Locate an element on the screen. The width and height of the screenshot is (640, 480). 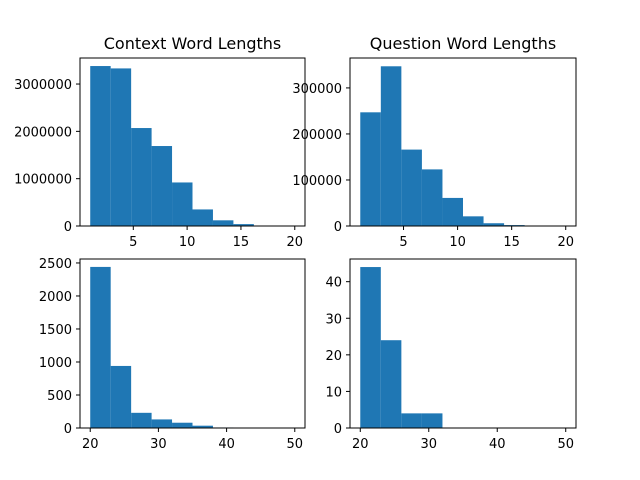
y-tick-label: 300000 is located at coordinates (317, 89).